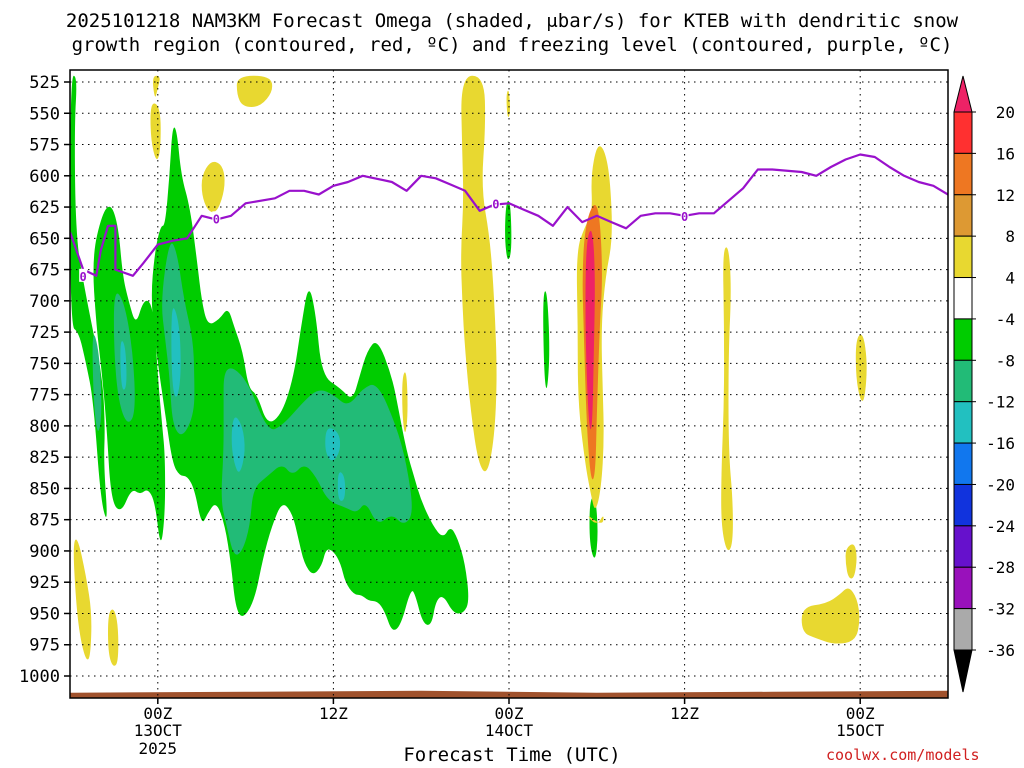 This screenshot has height=768, width=1024. Describe the element at coordinates (44, 427) in the screenshot. I see `y-tick-label-800: 800` at that location.